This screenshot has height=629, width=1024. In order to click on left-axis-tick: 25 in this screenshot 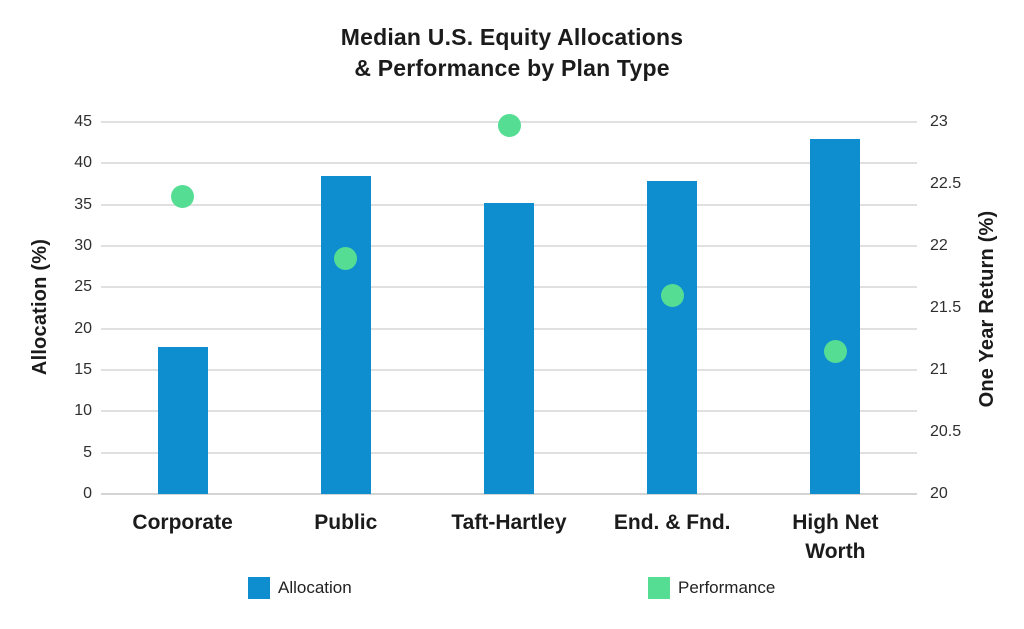, I will do `click(83, 287)`.